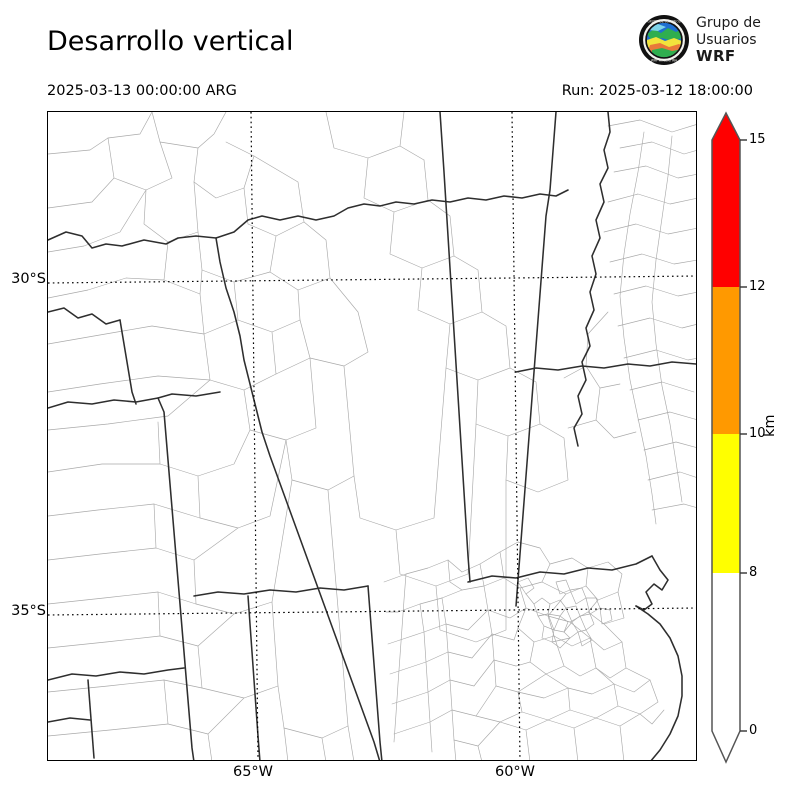 Image resolution: width=800 pixels, height=800 pixels. What do you see at coordinates (170, 41) in the screenshot?
I see `page-title: Desarrollo vertical` at bounding box center [170, 41].